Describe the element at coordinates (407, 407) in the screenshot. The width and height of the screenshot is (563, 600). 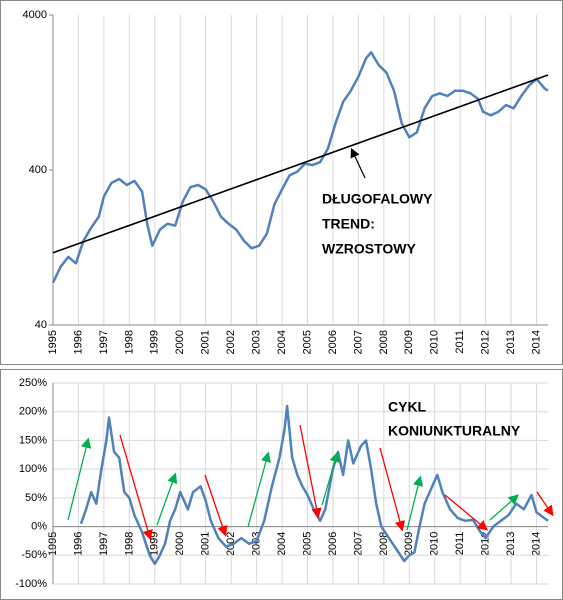
I see `annotation: CYKL` at that location.